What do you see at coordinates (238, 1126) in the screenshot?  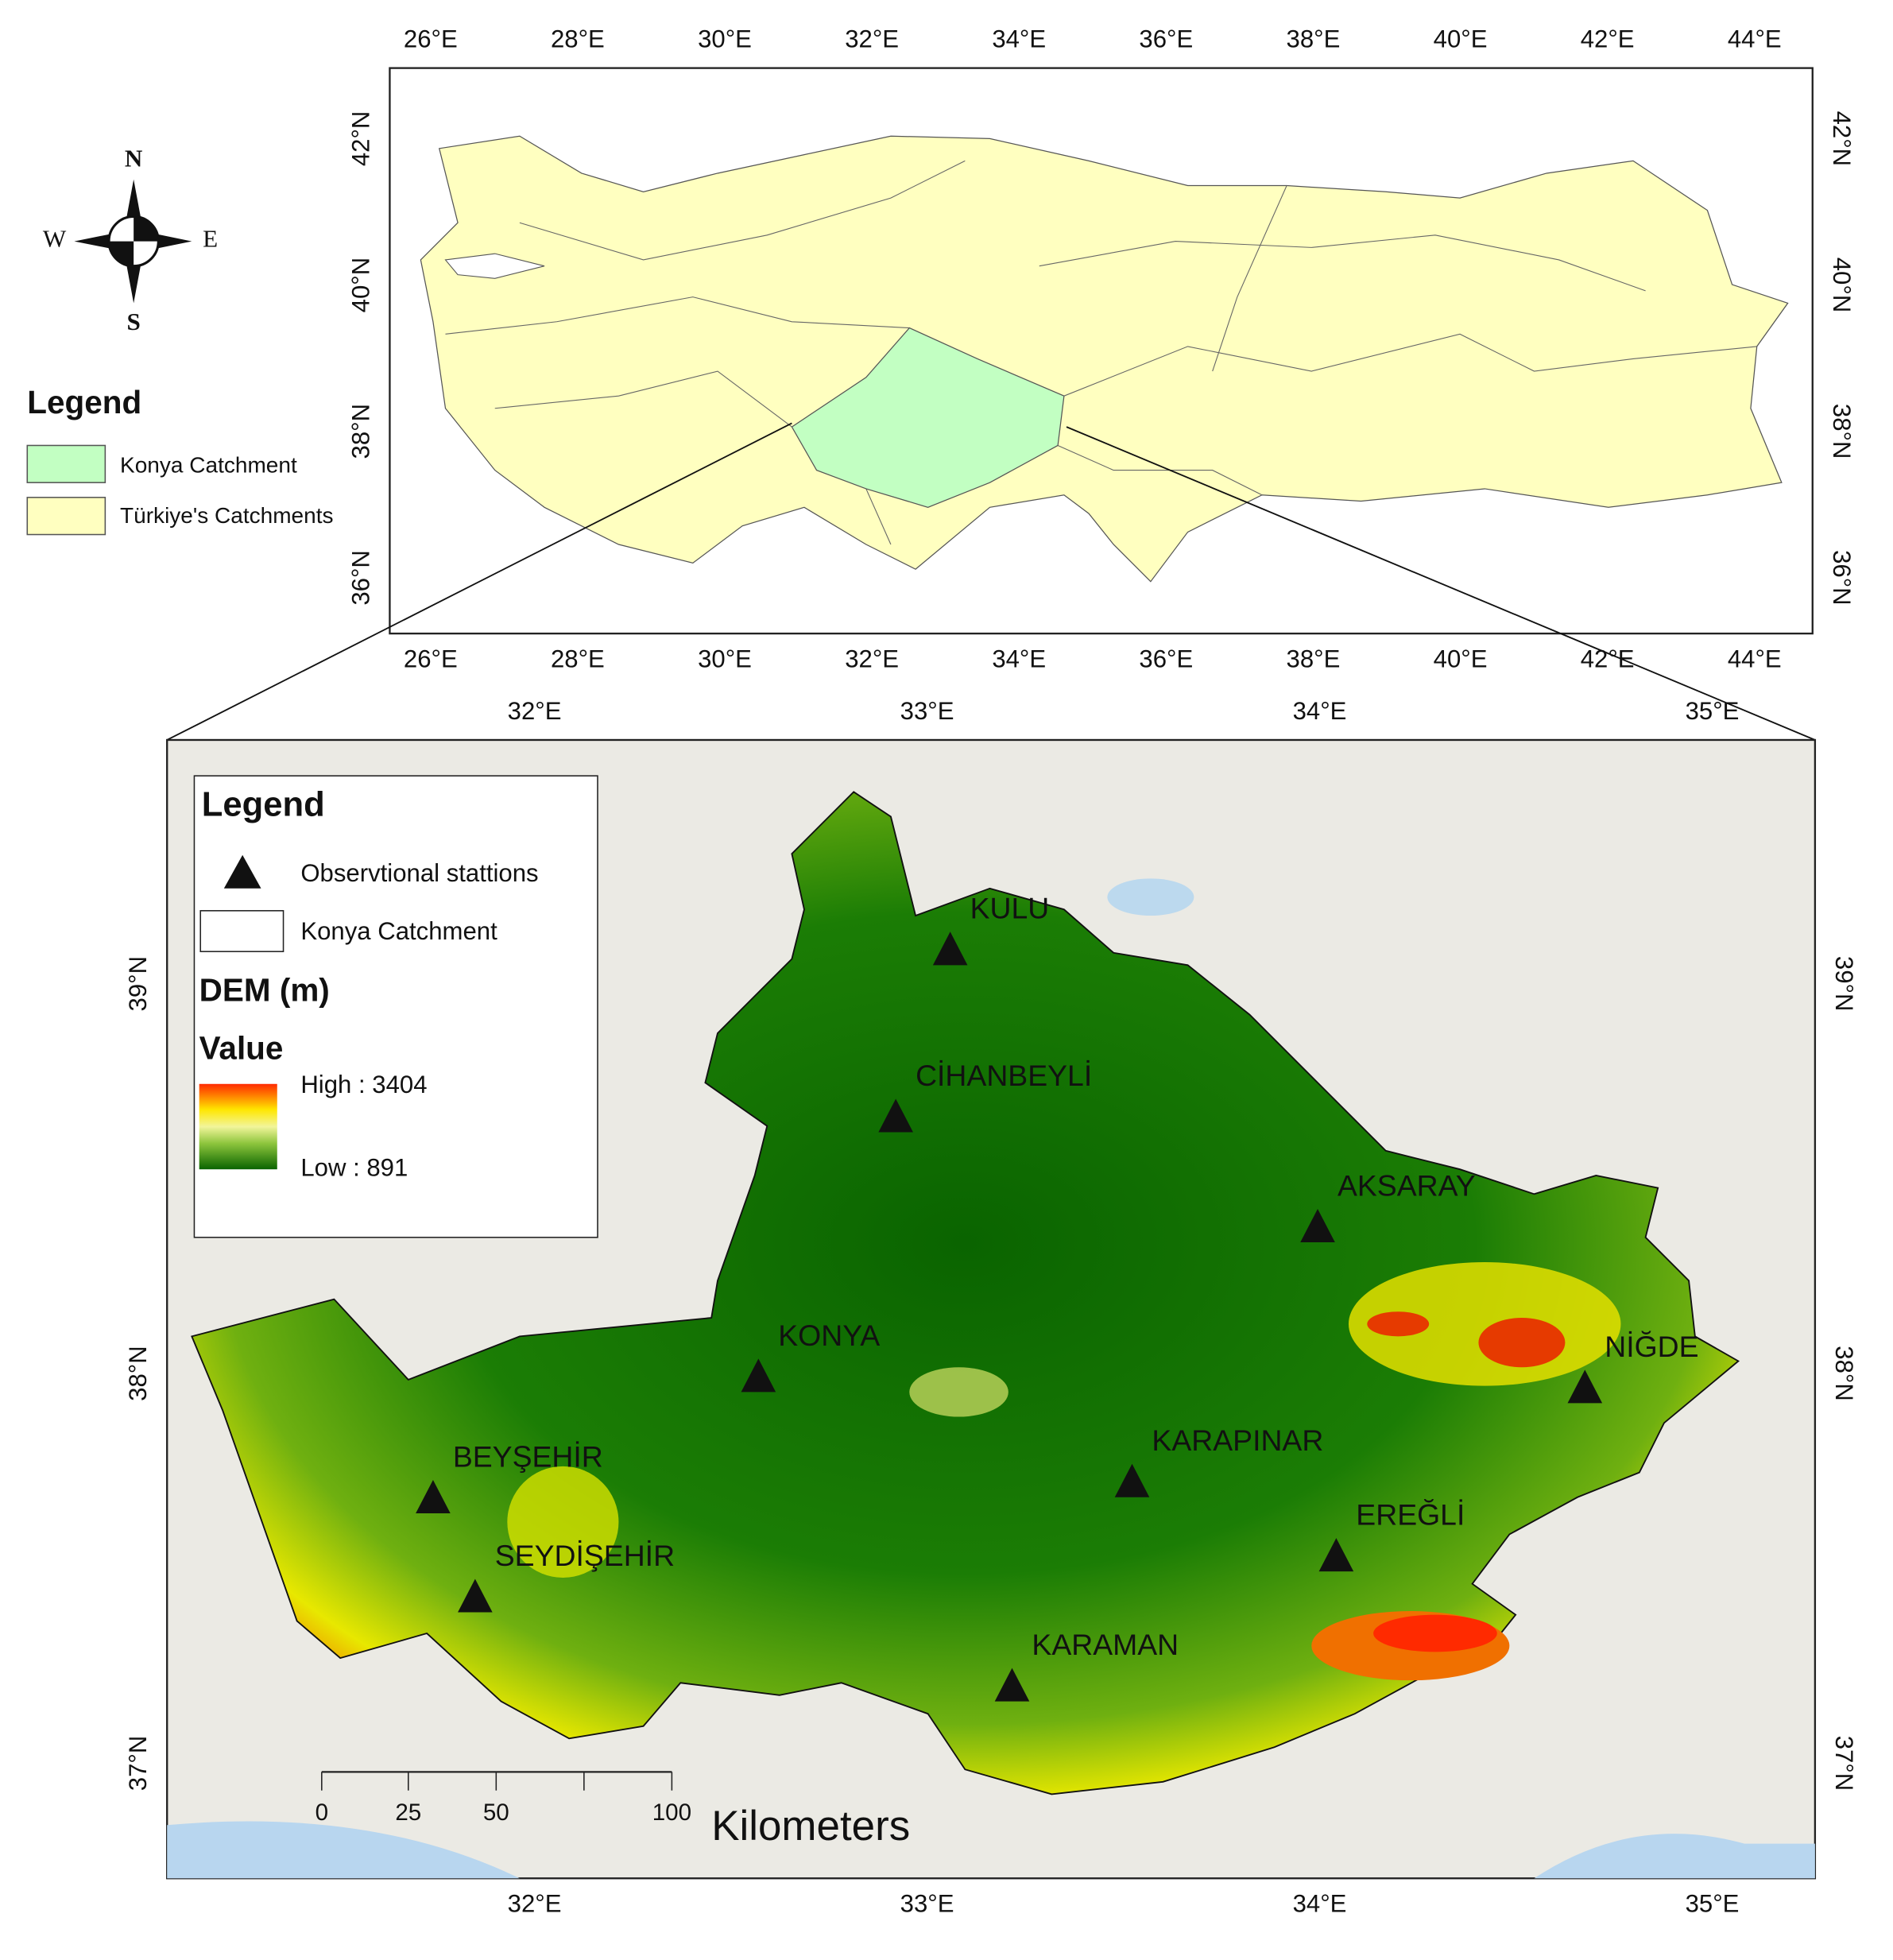 I see `color-ramp` at bounding box center [238, 1126].